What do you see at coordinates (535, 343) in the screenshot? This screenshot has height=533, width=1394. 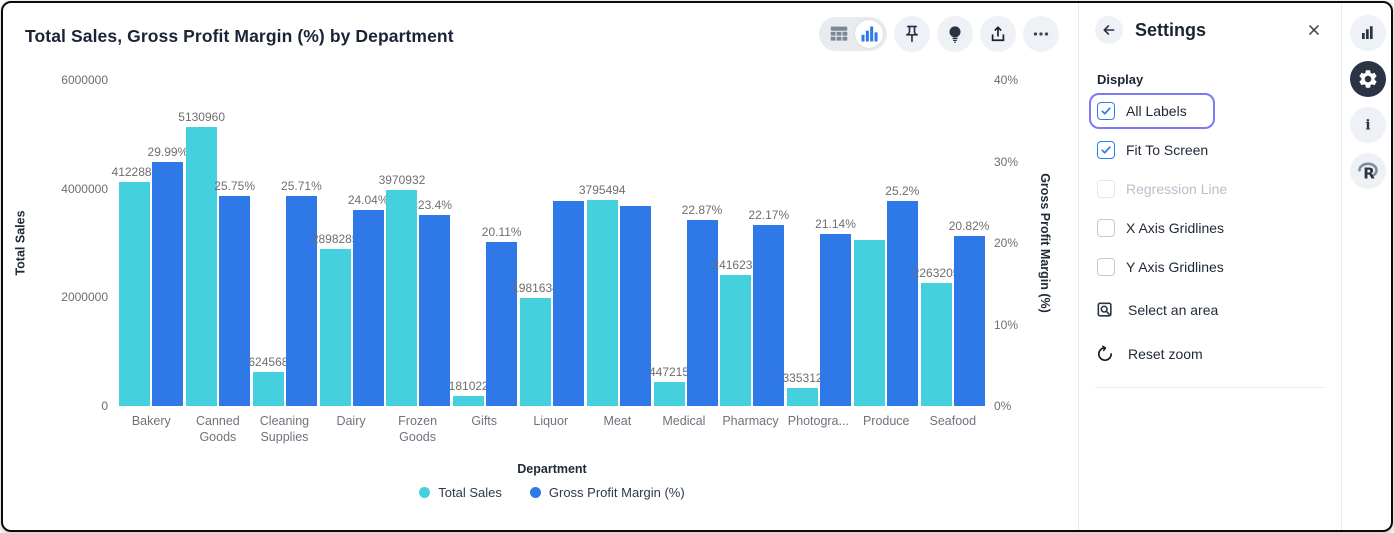 I see `sales-bar: 1981634` at bounding box center [535, 343].